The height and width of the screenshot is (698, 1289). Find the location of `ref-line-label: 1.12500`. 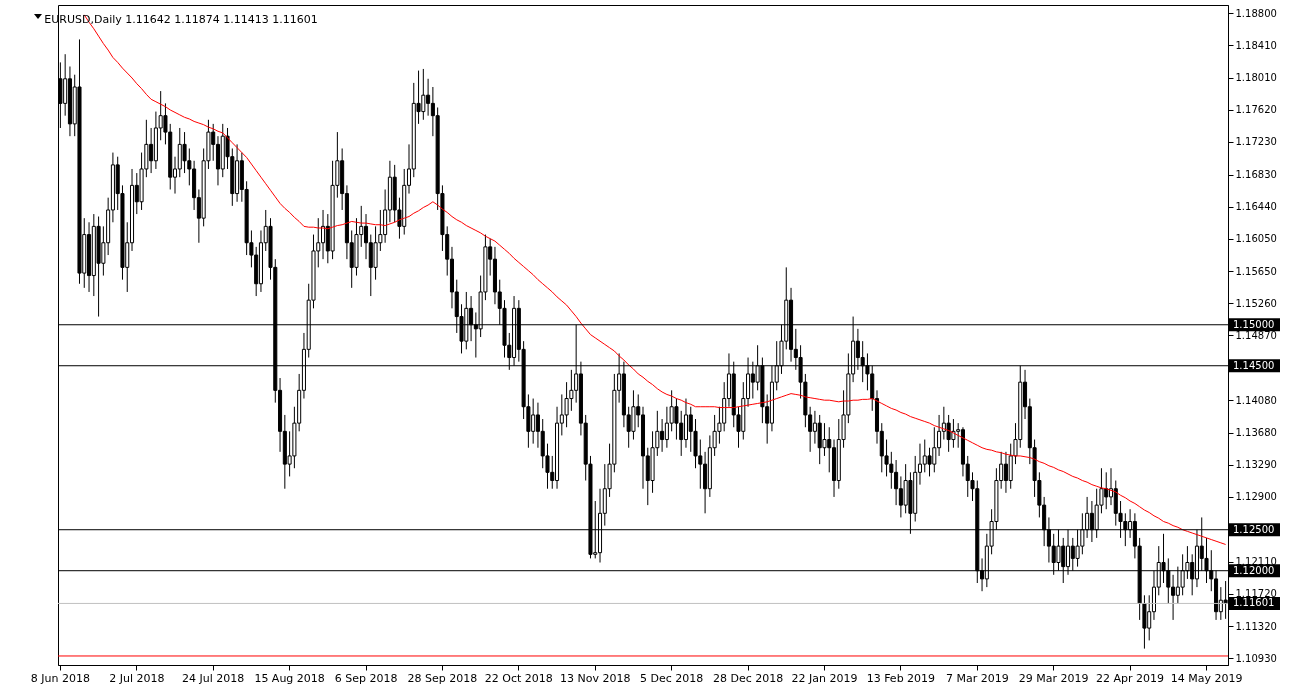

ref-line-label: 1.12500 is located at coordinates (1254, 529).